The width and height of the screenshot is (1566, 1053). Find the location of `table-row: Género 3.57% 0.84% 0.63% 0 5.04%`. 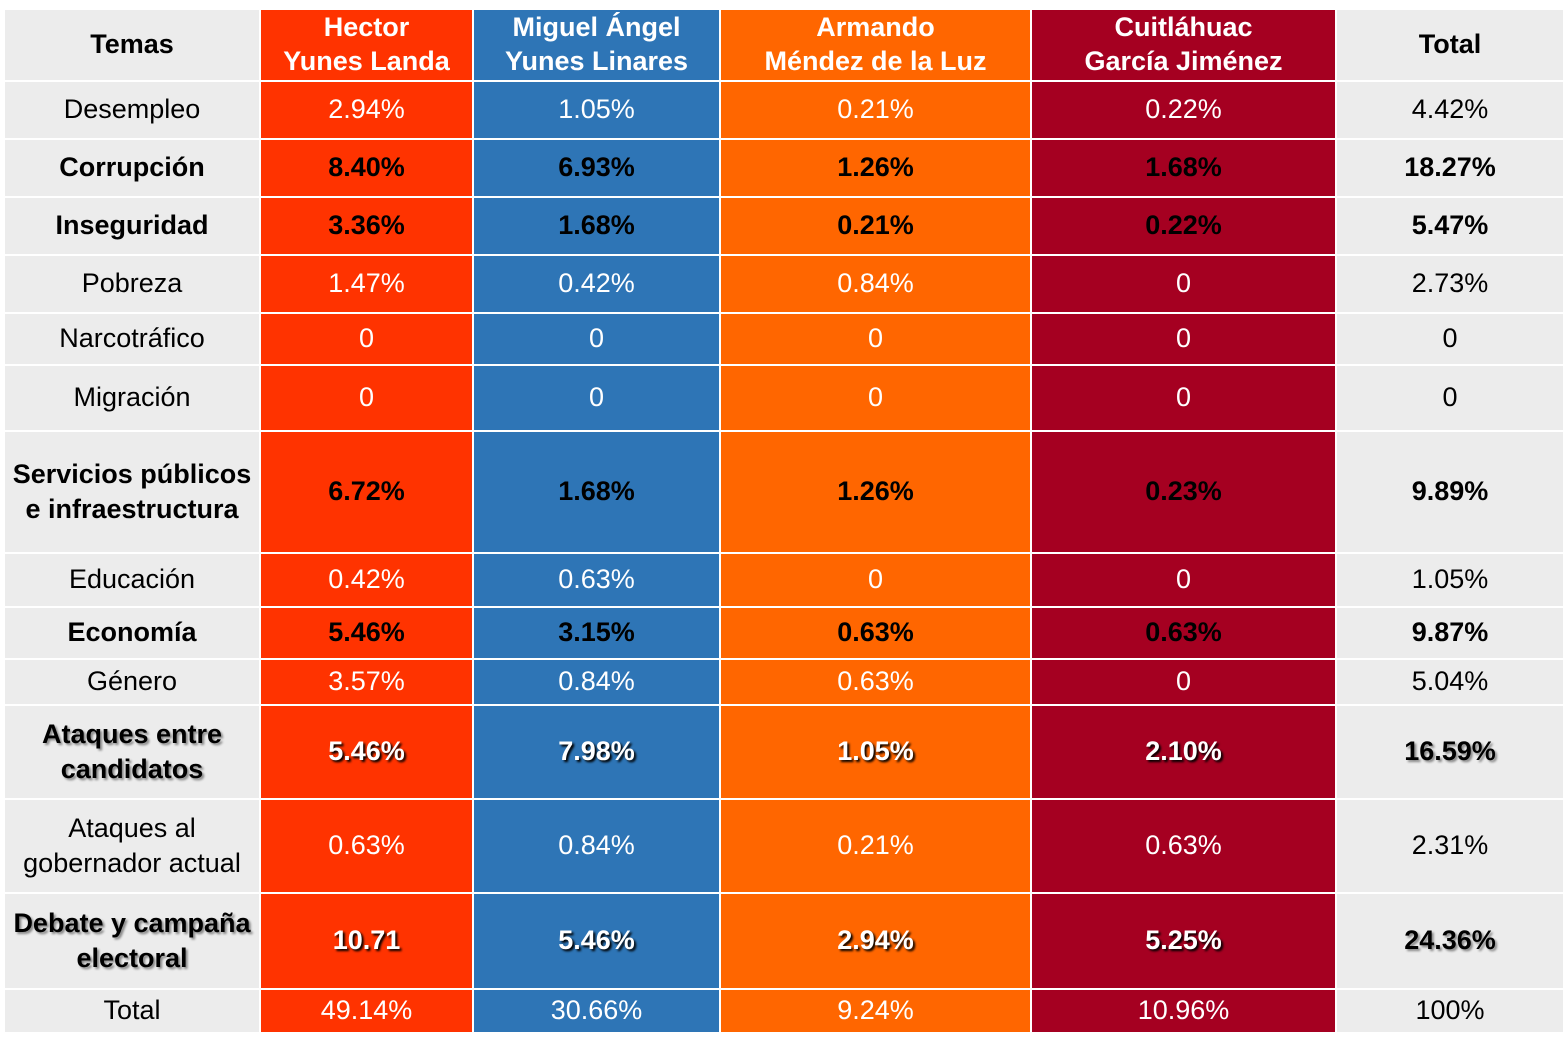

table-row: Género 3.57% 0.84% 0.63% 0 5.04% is located at coordinates (784, 682).